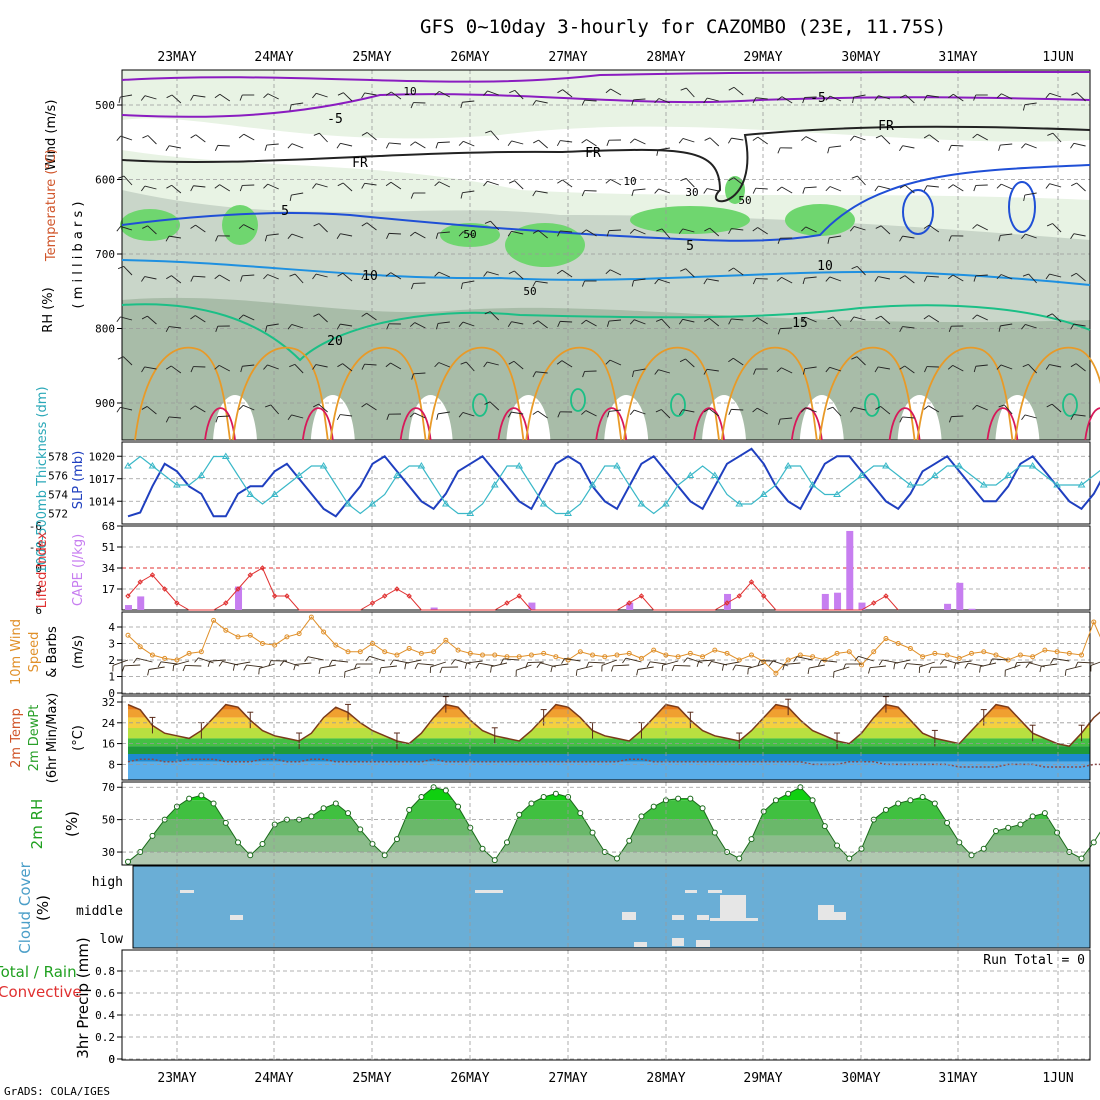 The image size is (1100, 1100). What do you see at coordinates (678, 405) in the screenshot?
I see `temp-contour-15-loop` at bounding box center [678, 405].